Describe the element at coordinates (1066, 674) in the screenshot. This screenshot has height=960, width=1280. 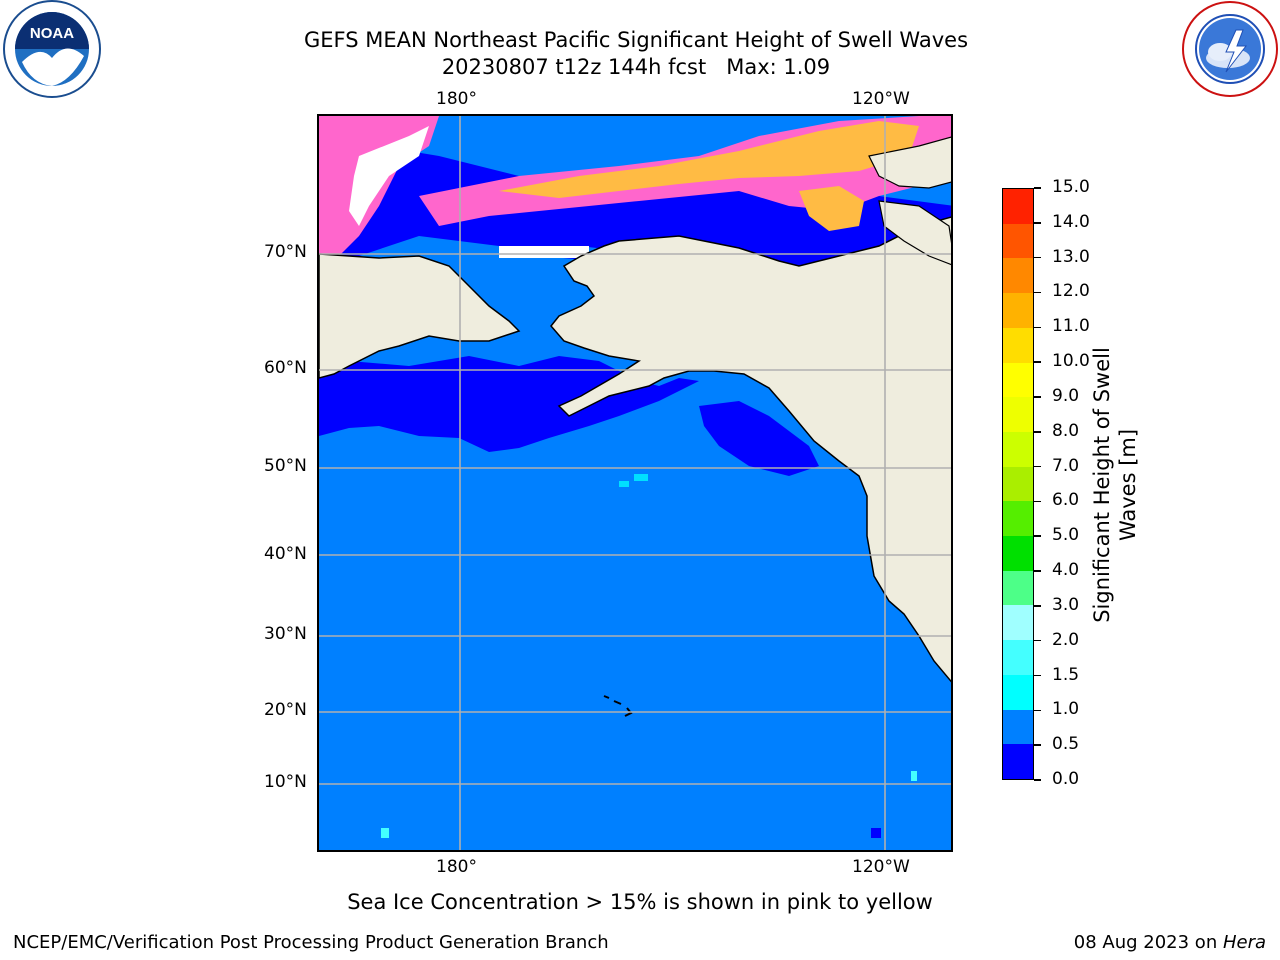
I see `colorbar-tick-label: 1.5` at that location.